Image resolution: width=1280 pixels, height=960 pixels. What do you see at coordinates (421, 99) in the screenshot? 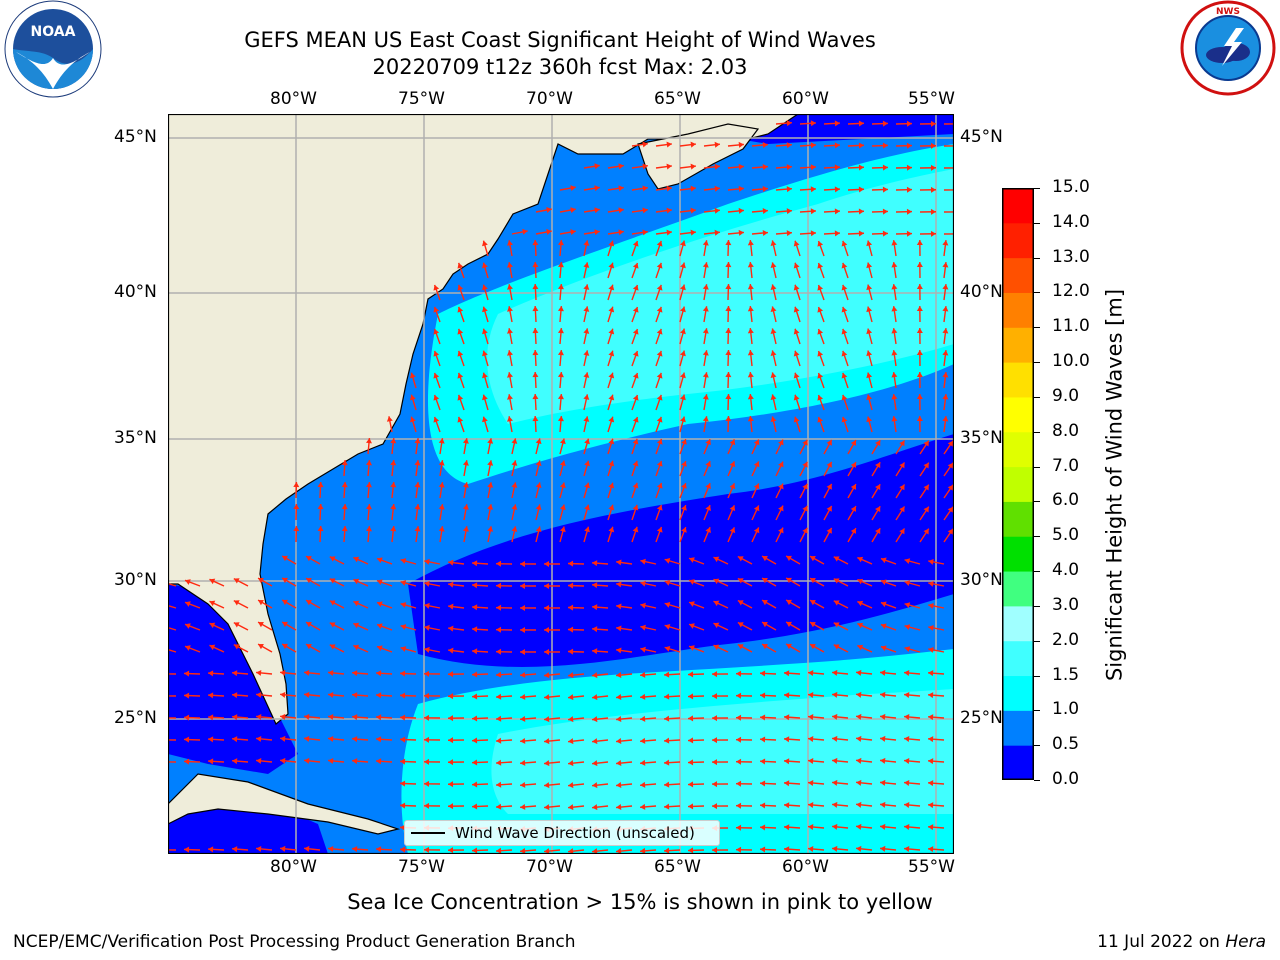
I see `lon-tick-top: 75°W` at bounding box center [421, 99].